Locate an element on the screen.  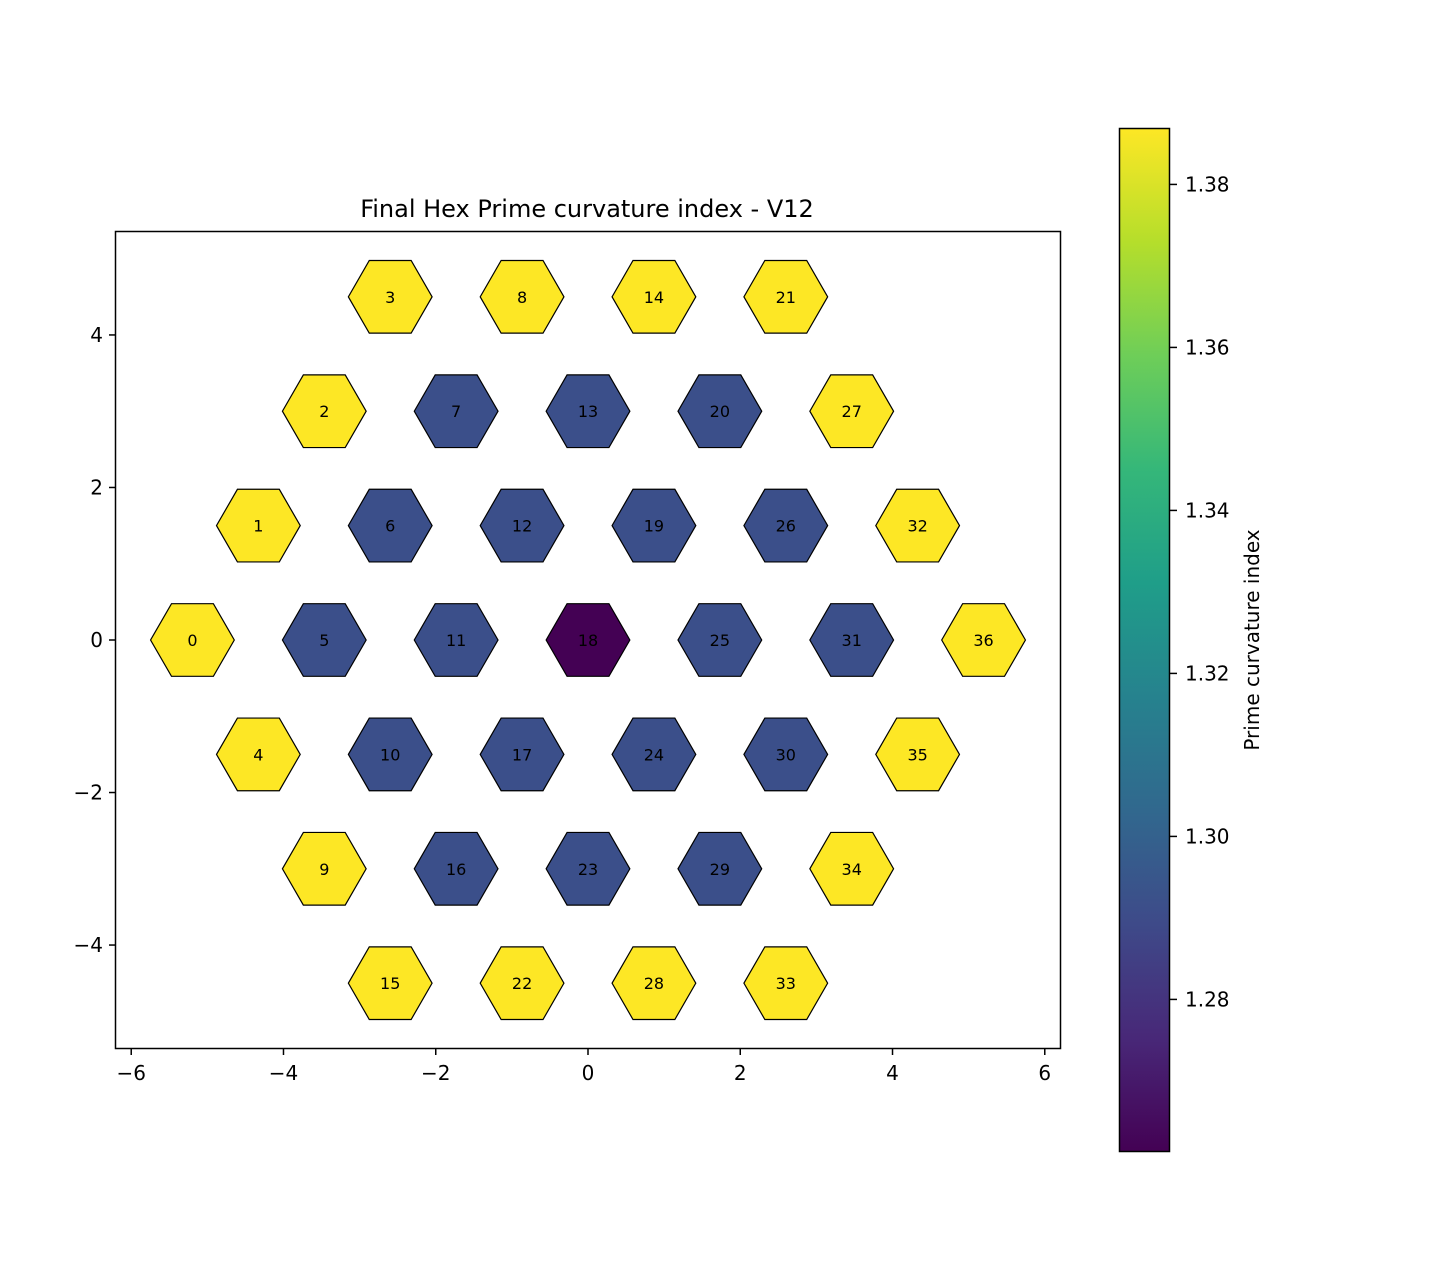
hex-cell-label: 10 is located at coordinates (390, 754).